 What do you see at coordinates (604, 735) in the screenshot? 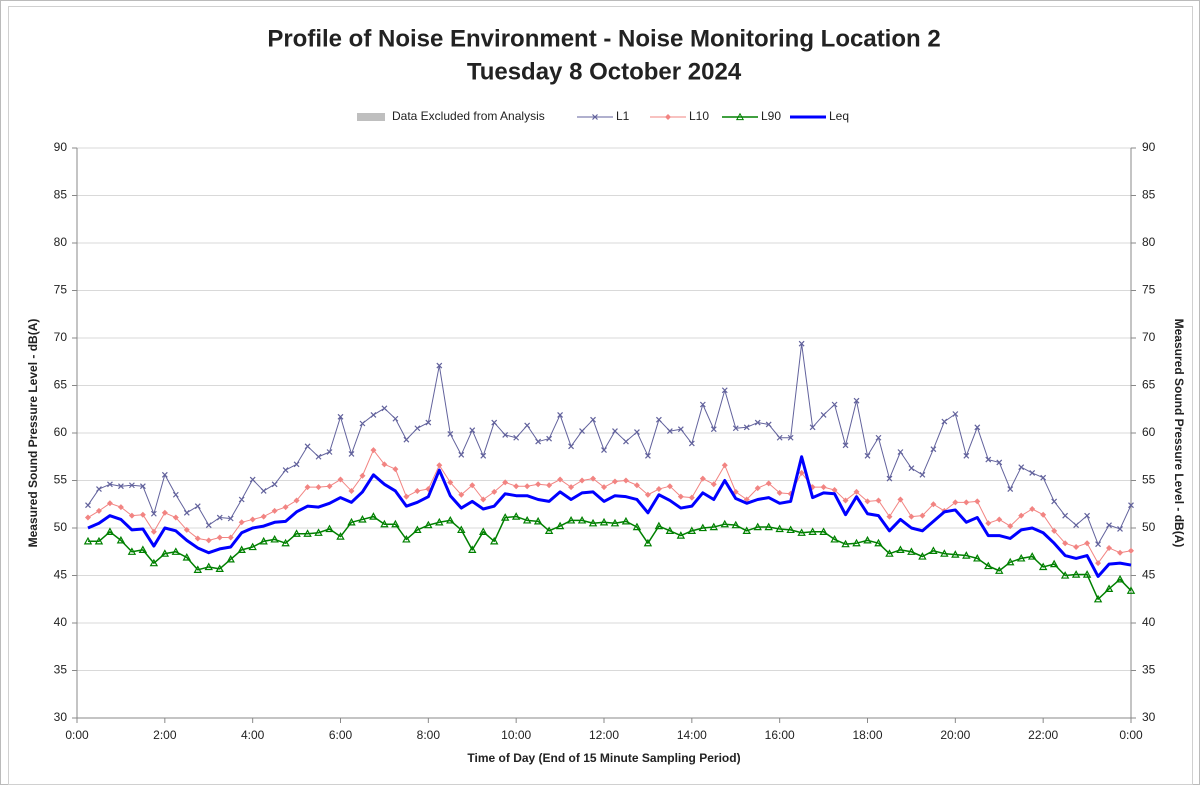
I see `x-tick-label: 12:00` at bounding box center [604, 735].